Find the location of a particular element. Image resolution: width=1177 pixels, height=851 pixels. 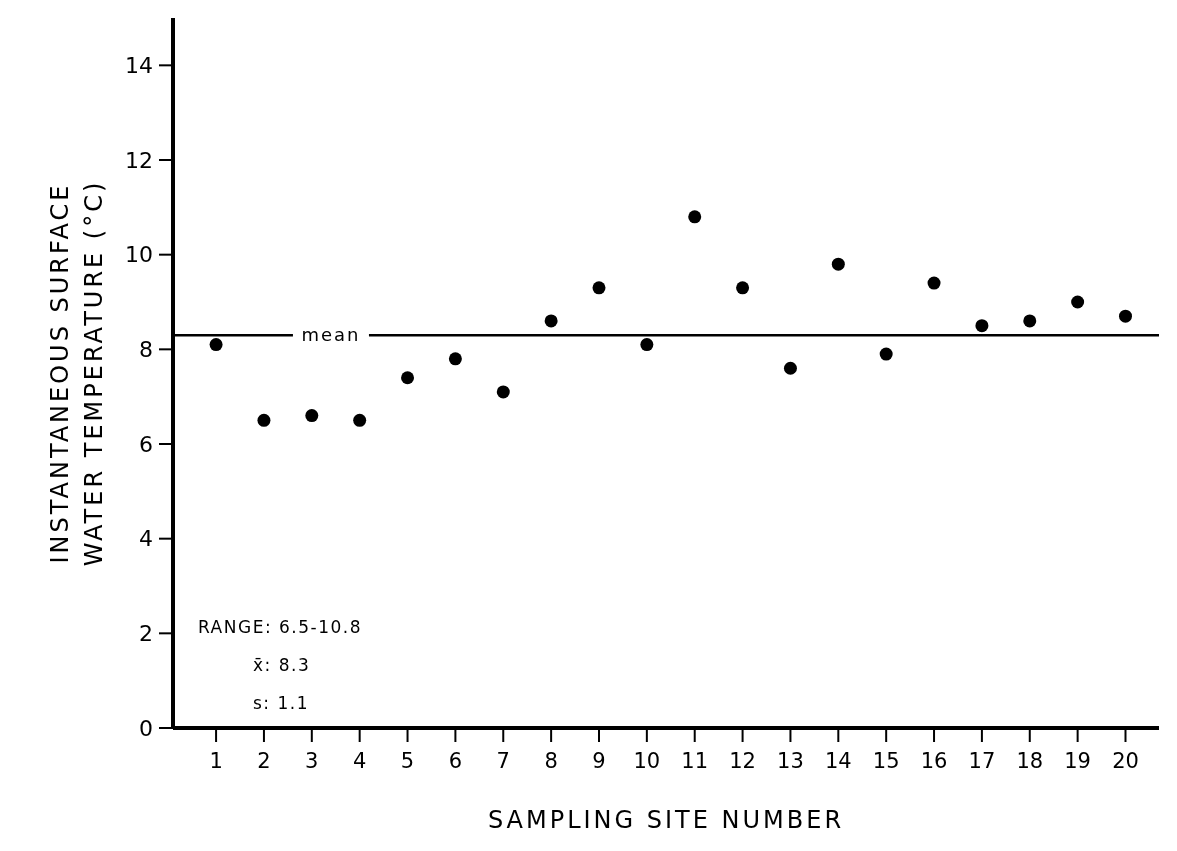

x-axis-title: SAMPLING SITE NUMBER is located at coordinates (666, 820).